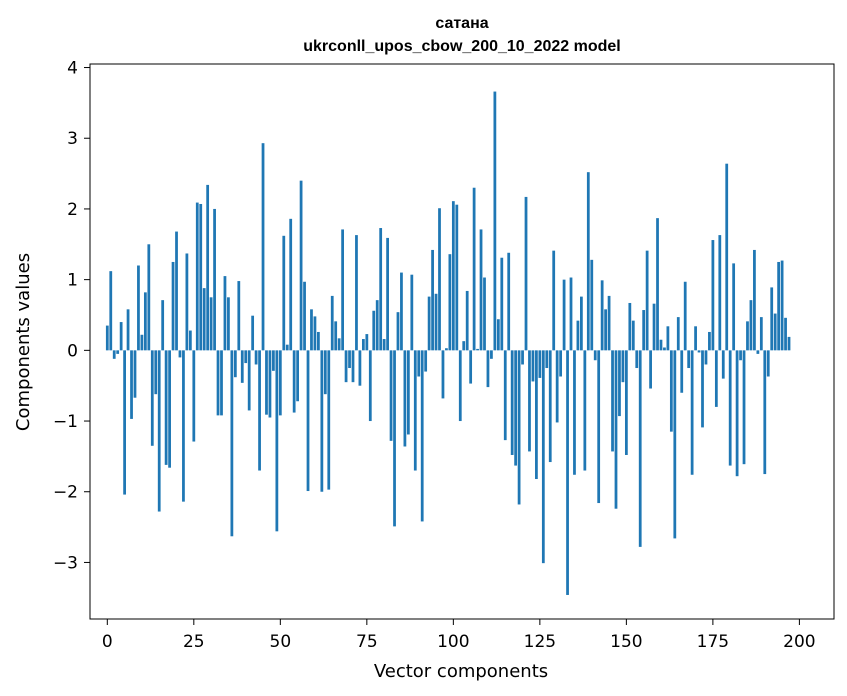 This screenshot has width=847, height=696. What do you see at coordinates (72, 139) in the screenshot?
I see `y-tick-label: 3` at bounding box center [72, 139].